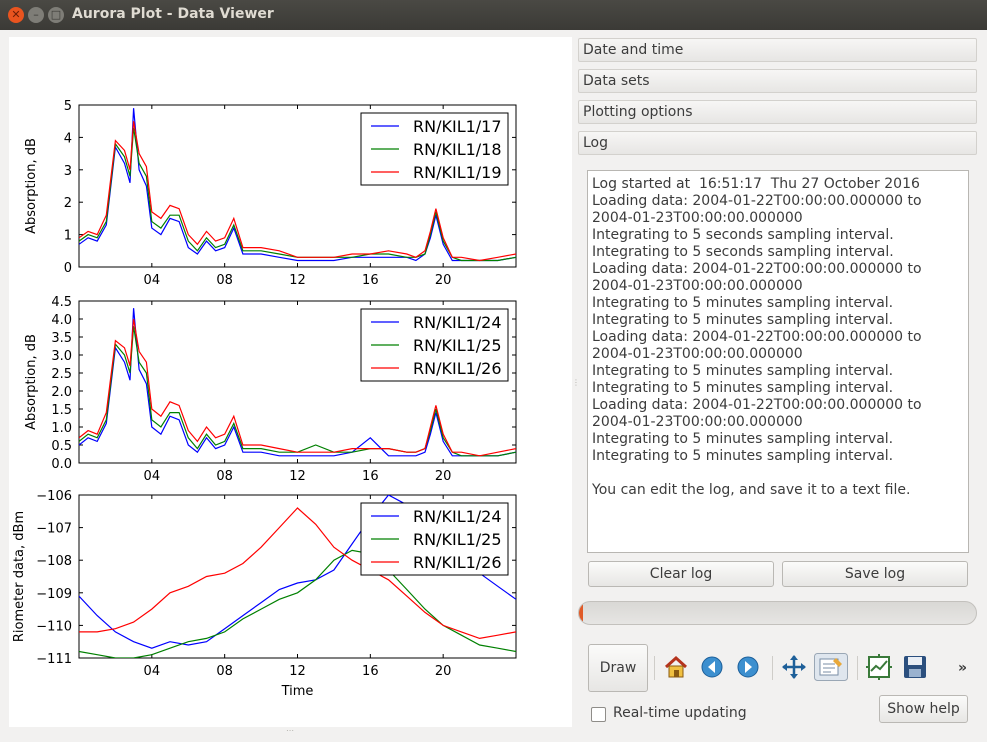 This screenshot has width=987, height=742. I want to click on bottom-splitter-handle: ⋯, so click(290, 730).